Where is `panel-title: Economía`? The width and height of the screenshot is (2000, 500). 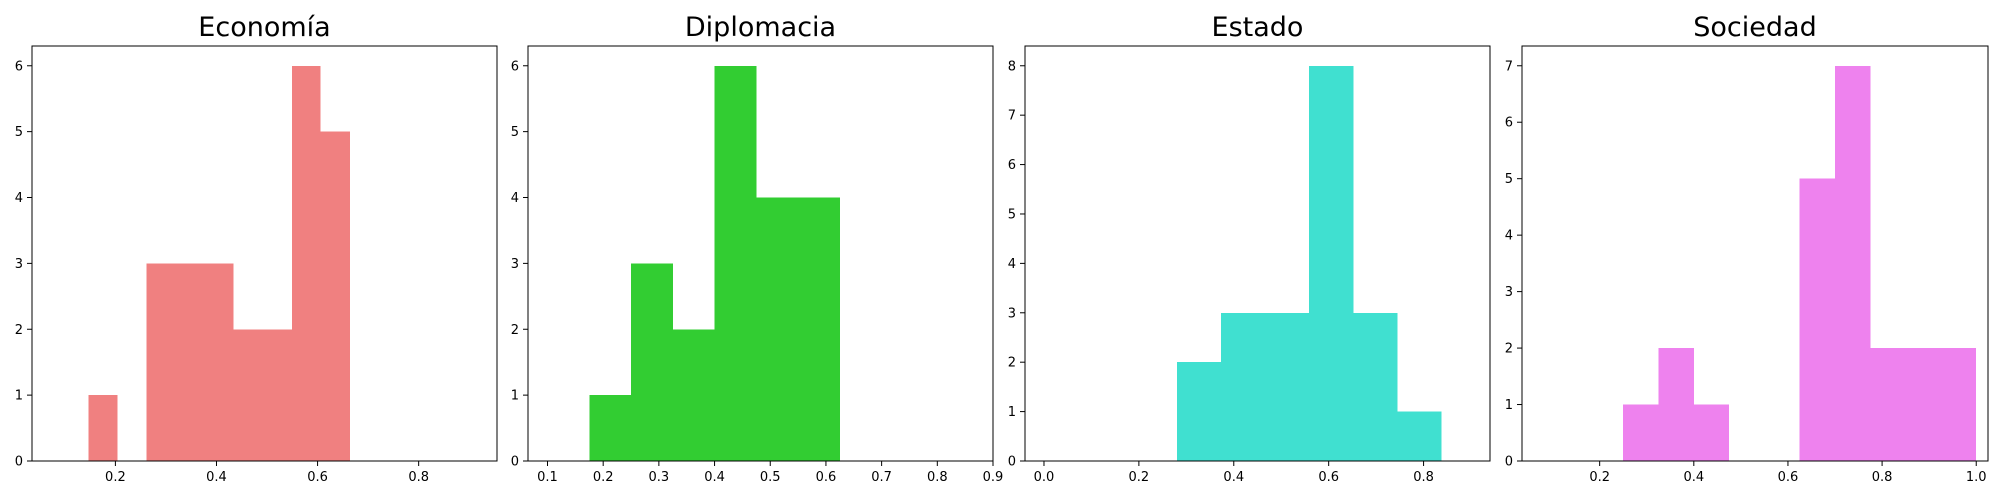 panel-title: Economía is located at coordinates (264, 27).